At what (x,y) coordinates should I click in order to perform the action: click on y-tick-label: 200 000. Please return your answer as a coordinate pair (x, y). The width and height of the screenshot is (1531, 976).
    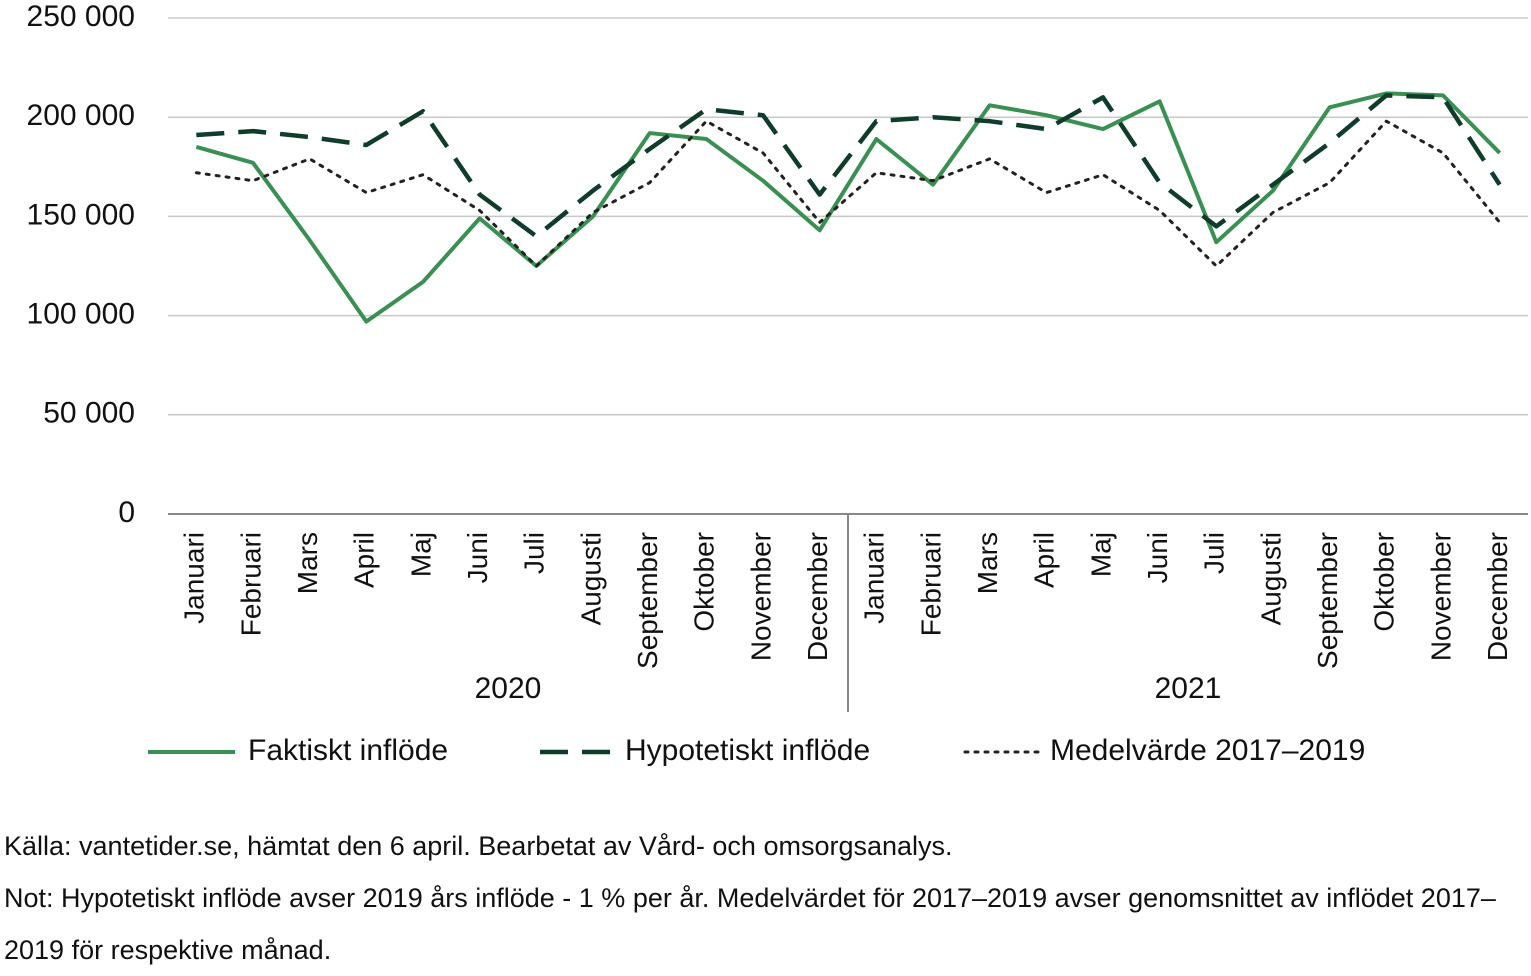
    Looking at the image, I should click on (81, 115).